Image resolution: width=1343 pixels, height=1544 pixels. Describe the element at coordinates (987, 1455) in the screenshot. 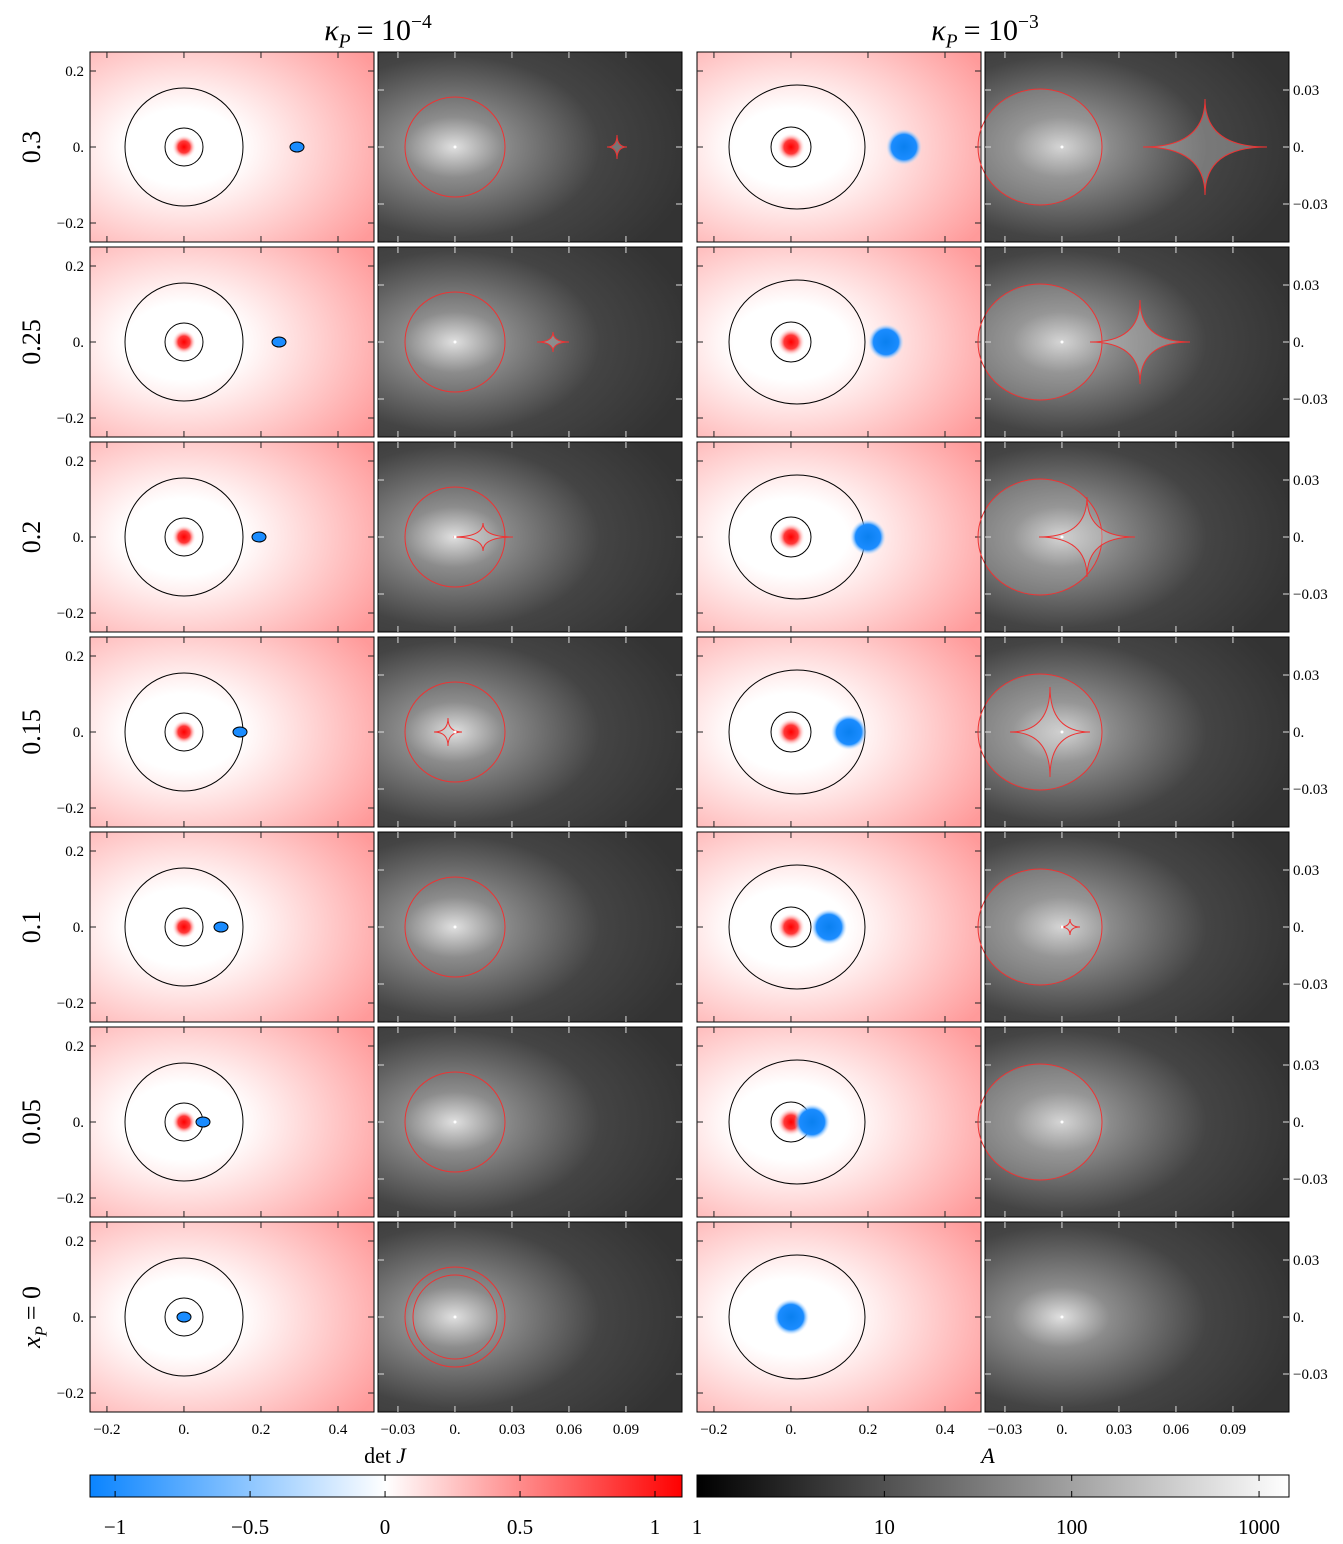

I see `colorbar-label: A` at that location.